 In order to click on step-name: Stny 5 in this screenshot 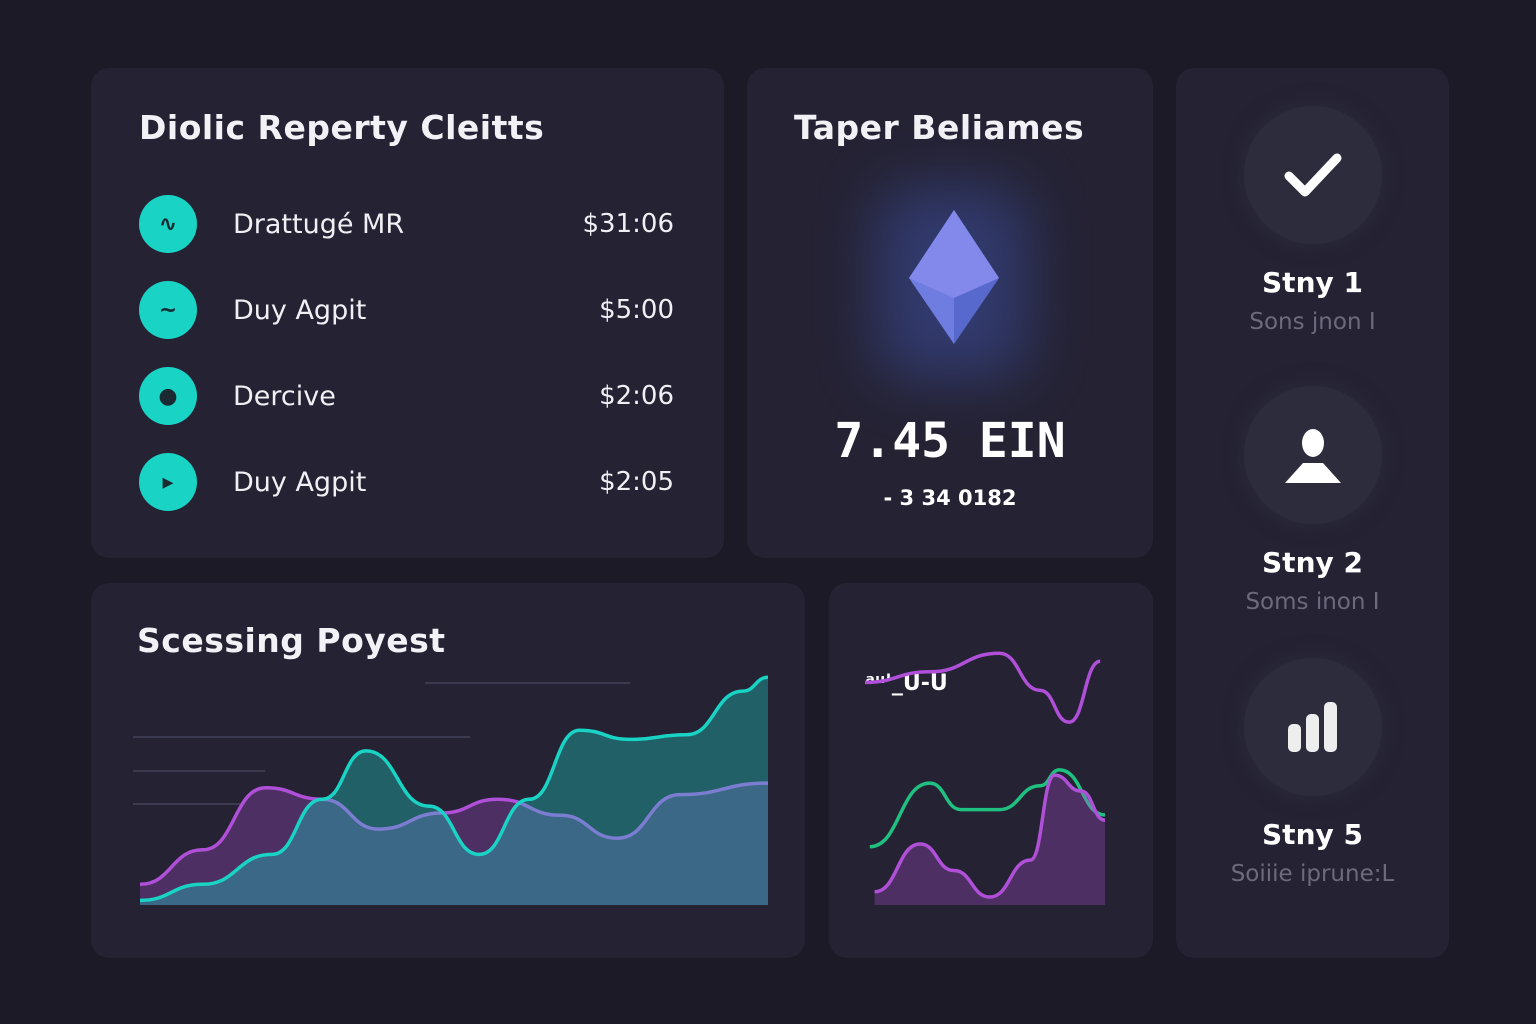, I will do `click(1312, 834)`.